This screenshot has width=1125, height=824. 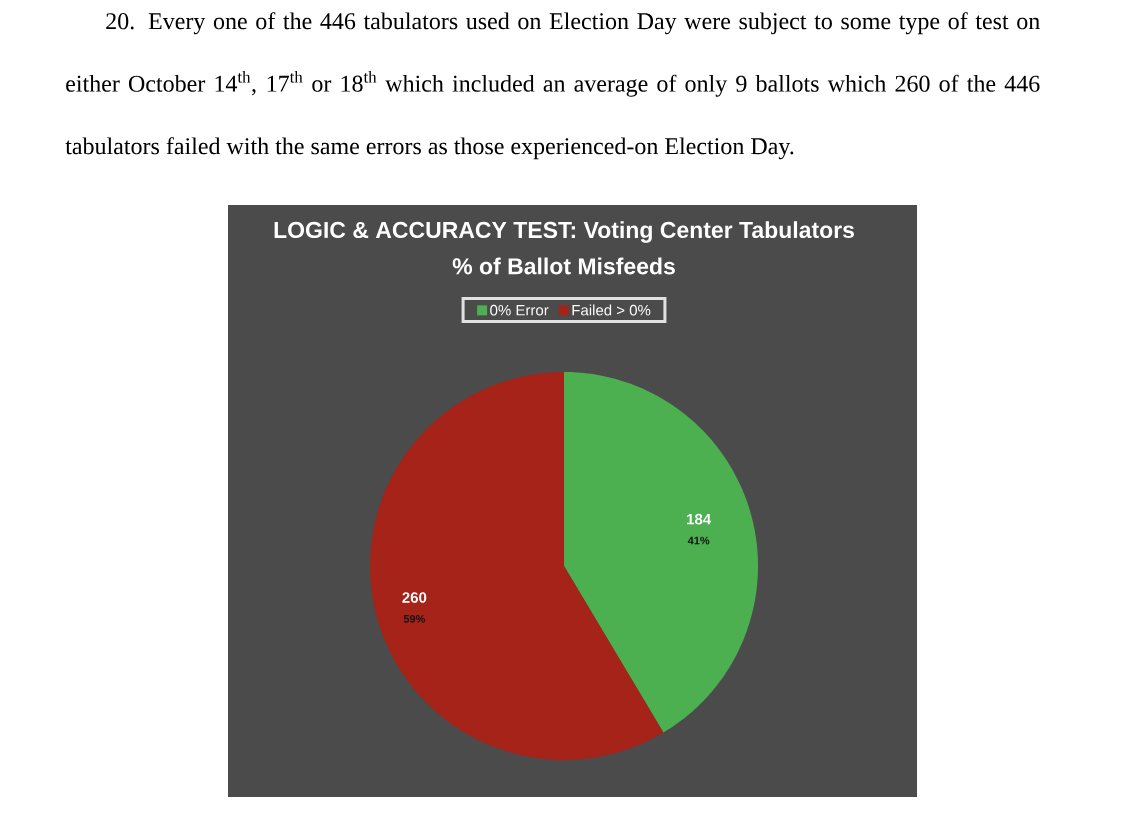 I want to click on chart-subtitle: % of Ballot Misfeeds, so click(x=563, y=266).